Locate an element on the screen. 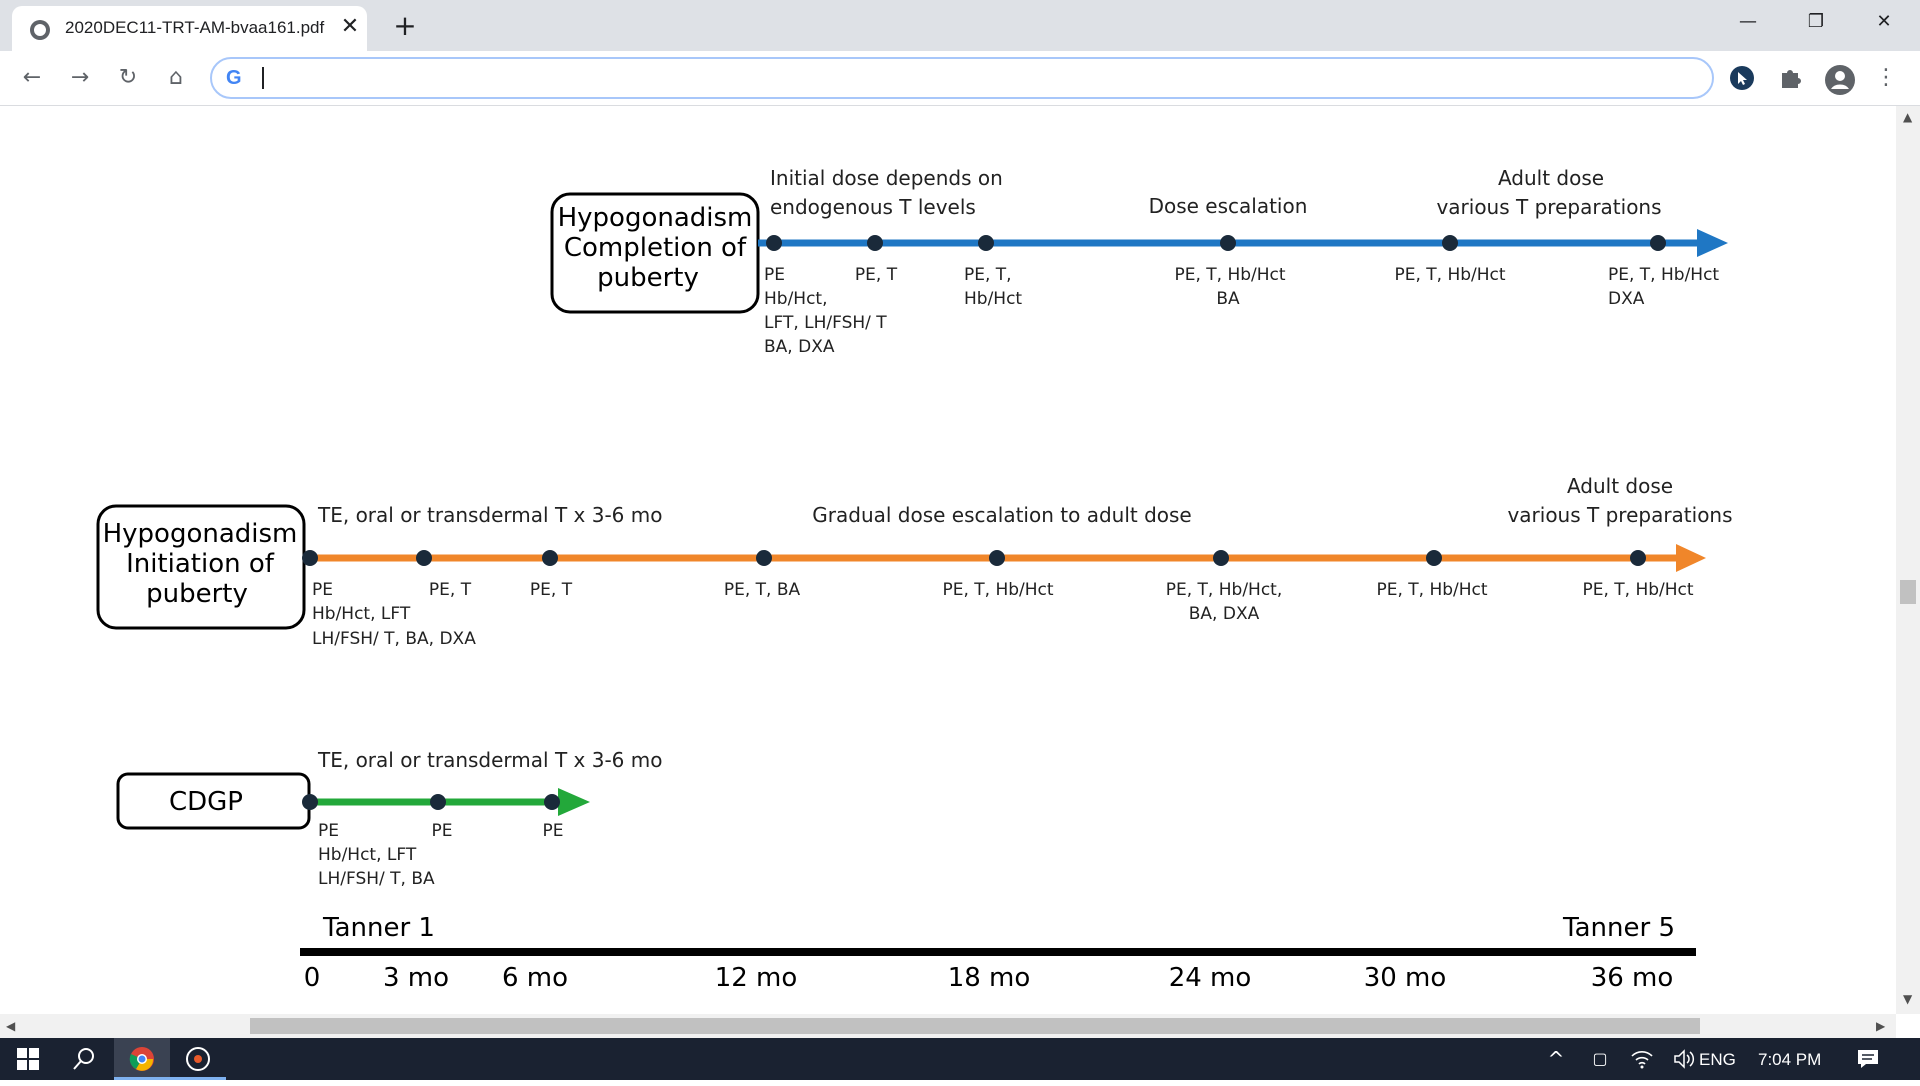 The image size is (1920, 1086). close-window-button: ✕ is located at coordinates (1884, 21).